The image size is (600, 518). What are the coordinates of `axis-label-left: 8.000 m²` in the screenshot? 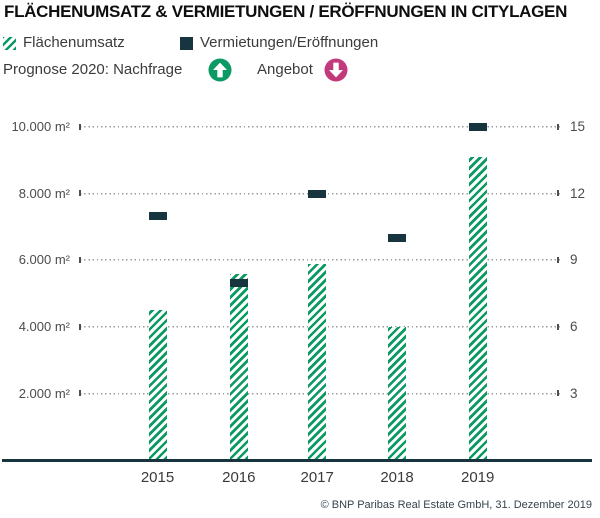 It's located at (44, 193).